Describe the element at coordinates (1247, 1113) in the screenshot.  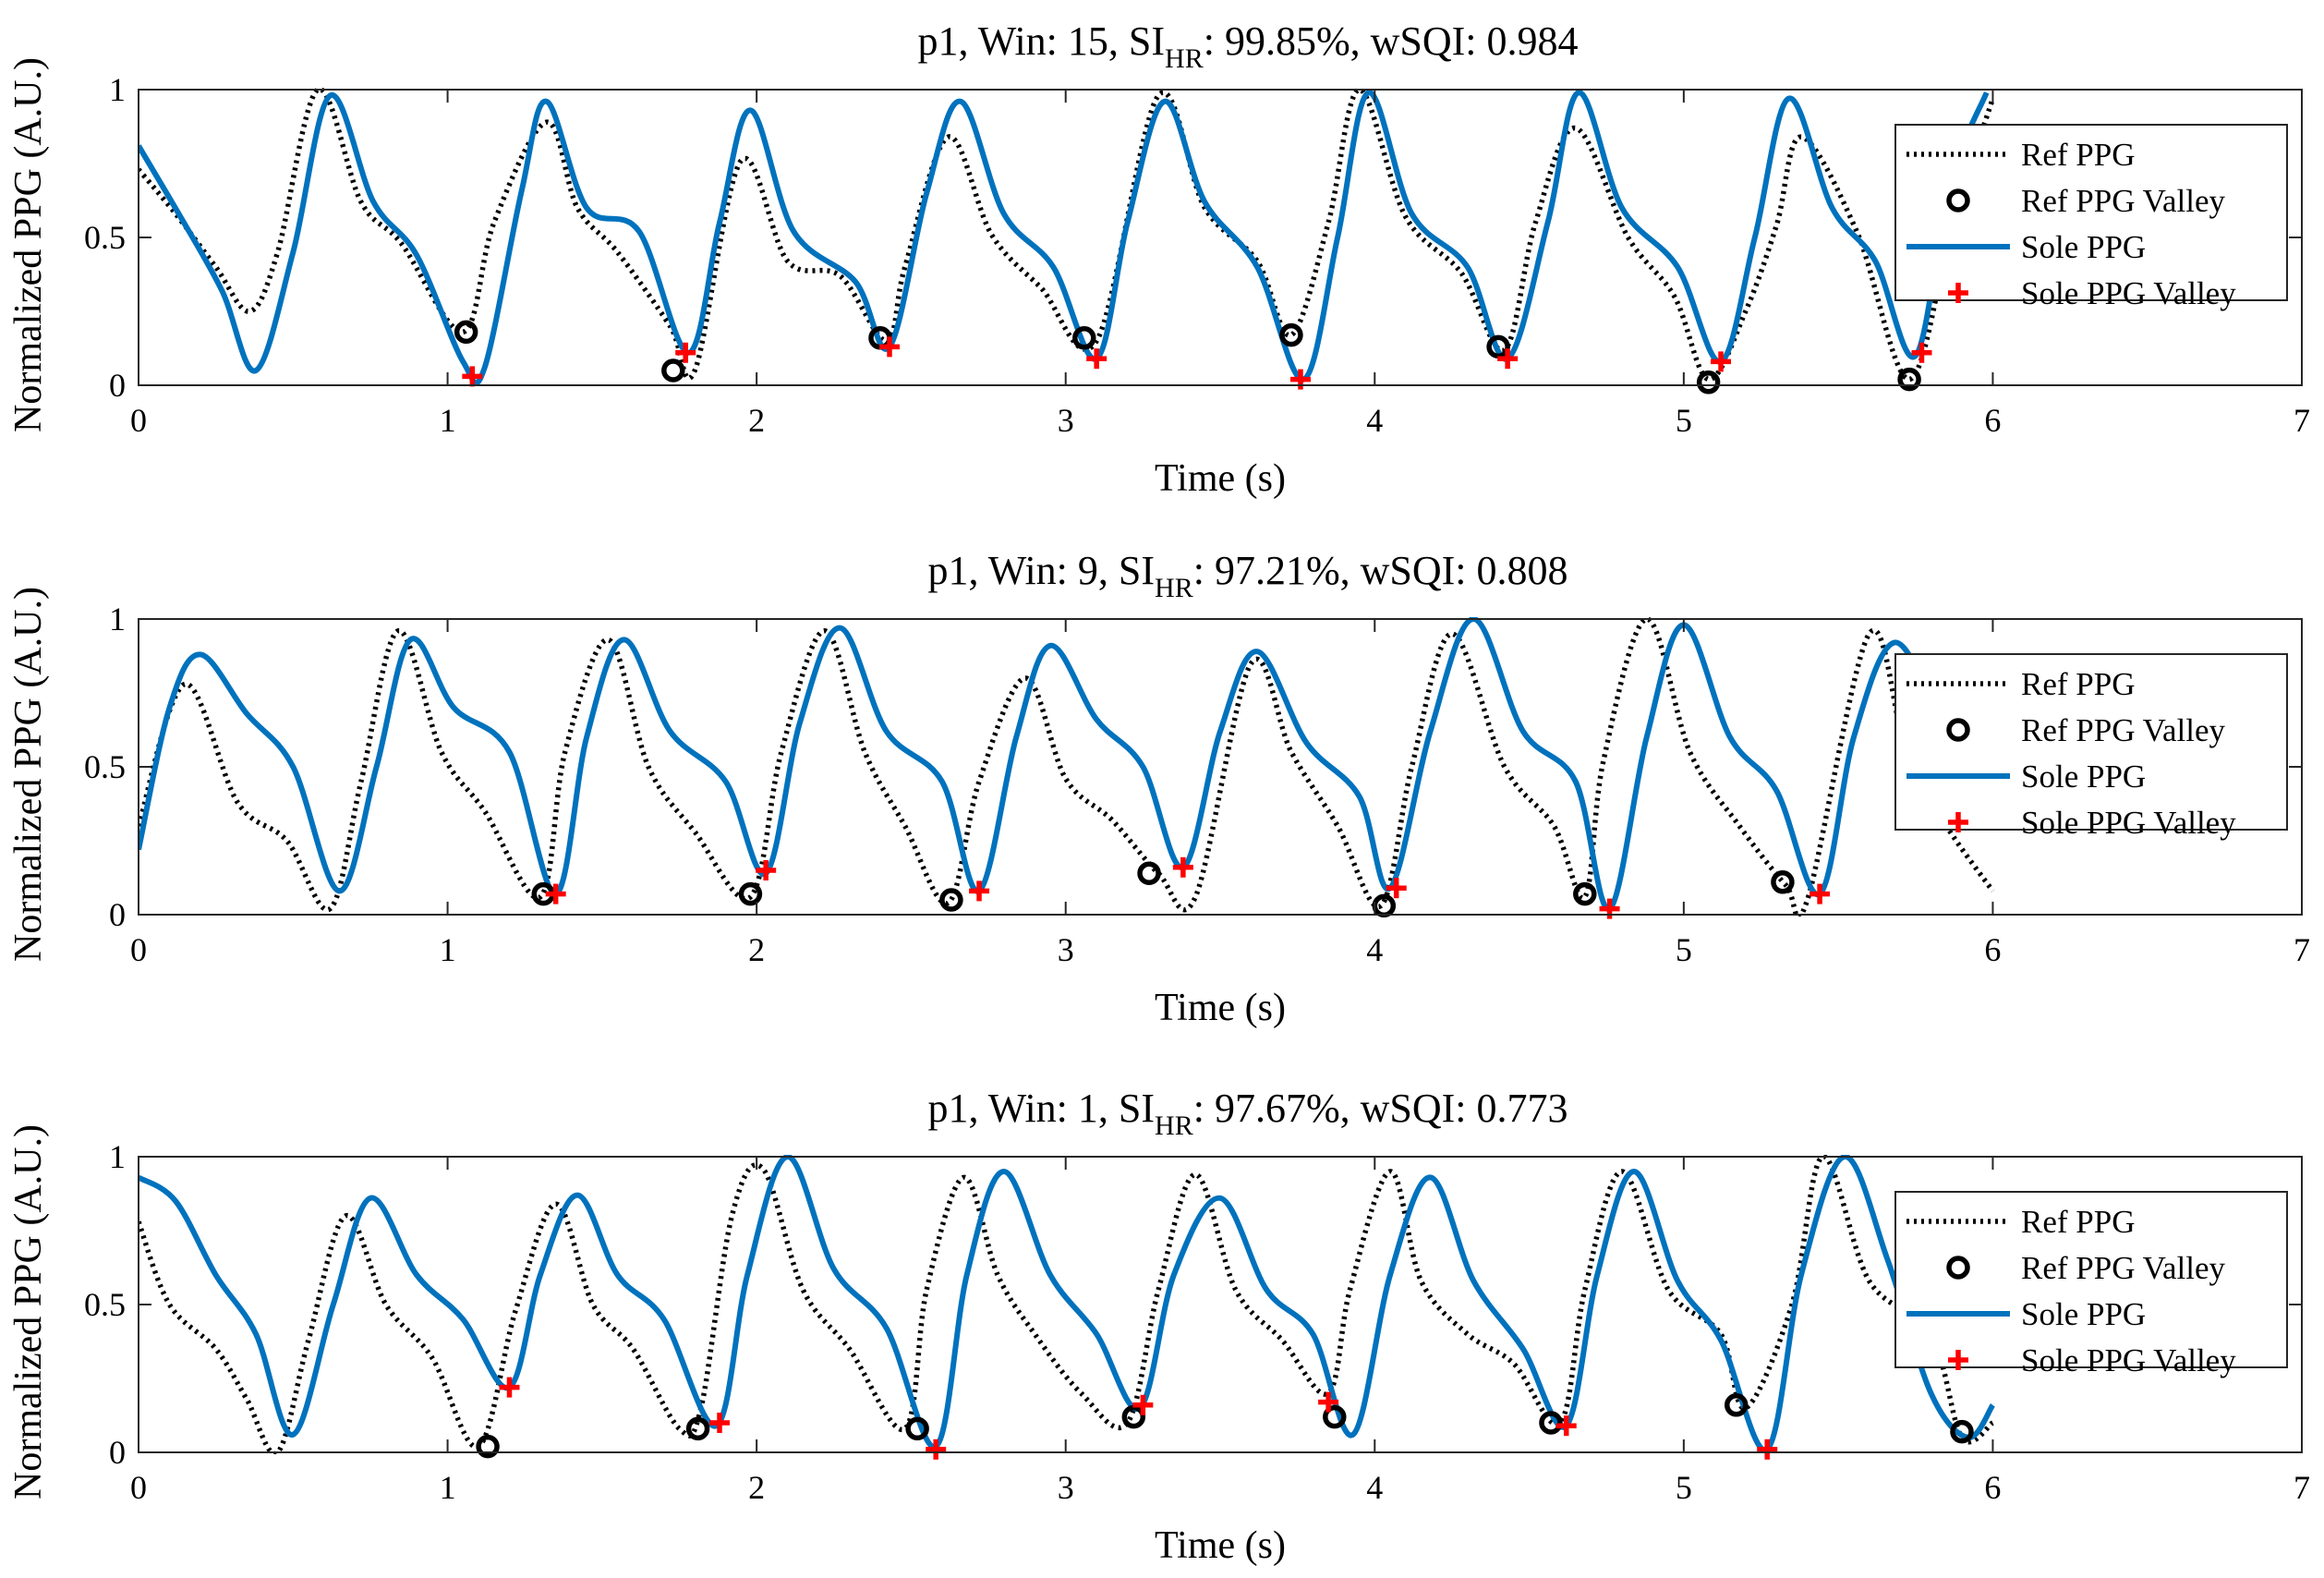
I see `chart-title: p1, Win: 1, SIHR: 97.67%, wSQI: 0.773` at that location.